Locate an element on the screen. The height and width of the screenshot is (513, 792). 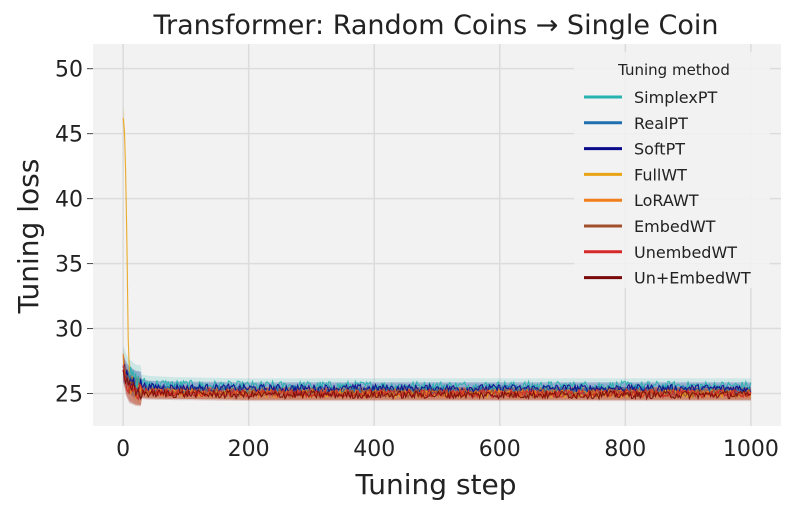
legend-label-embedwt: EmbedWT is located at coordinates (675, 226).